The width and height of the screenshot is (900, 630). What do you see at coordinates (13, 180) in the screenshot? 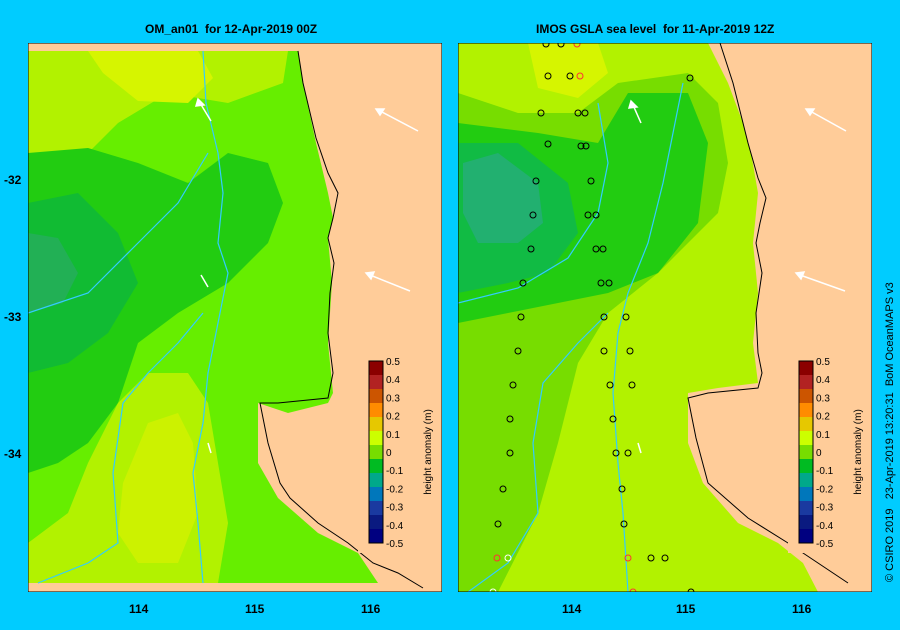
I see `y-tick-label: -32` at bounding box center [13, 180].